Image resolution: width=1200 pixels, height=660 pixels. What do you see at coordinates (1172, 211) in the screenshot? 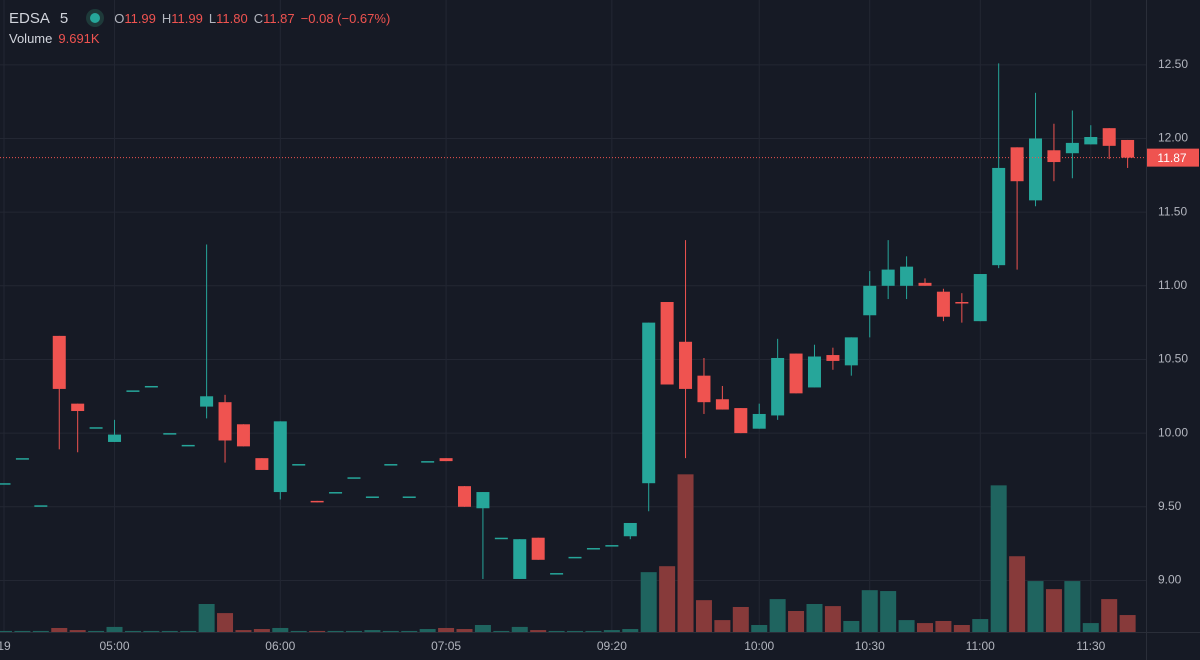
I see `y-tick-label: 11.50` at bounding box center [1172, 211].